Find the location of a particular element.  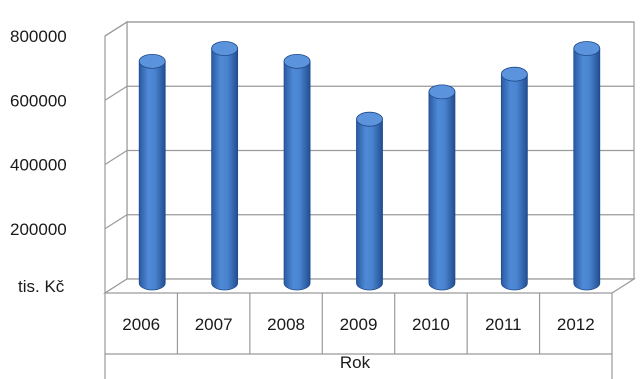

x-tick-label: 2011 is located at coordinates (503, 324).